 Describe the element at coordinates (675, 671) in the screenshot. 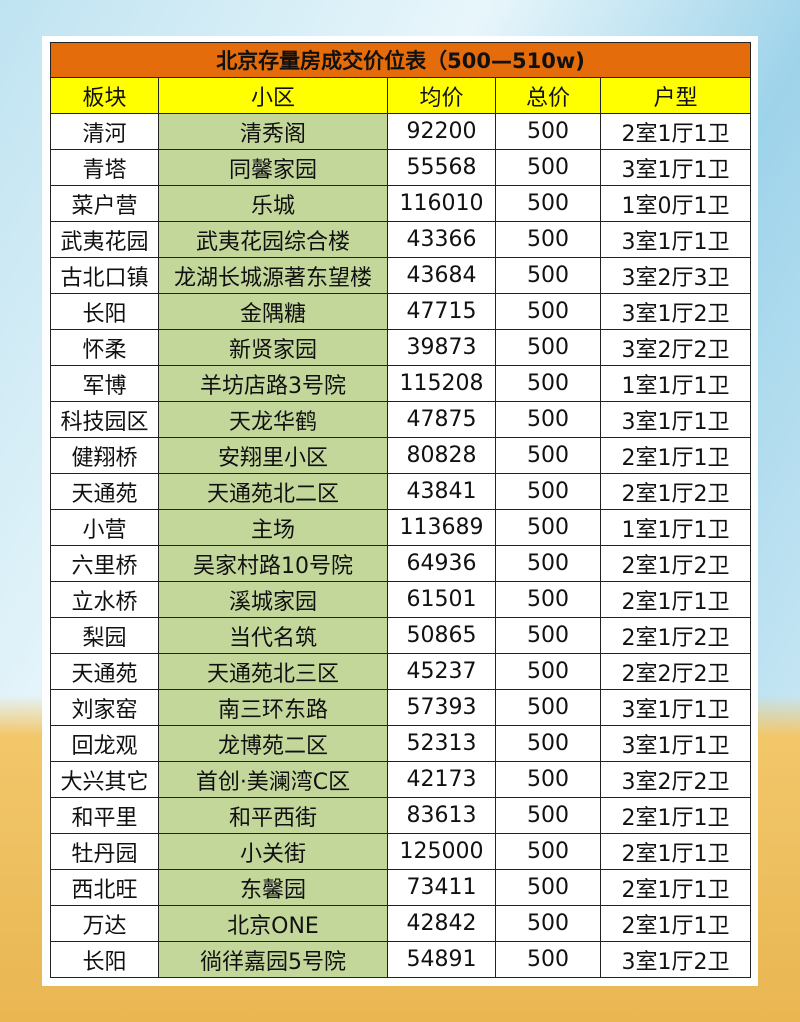

I see `table-cell: 2室2厅2卫` at that location.